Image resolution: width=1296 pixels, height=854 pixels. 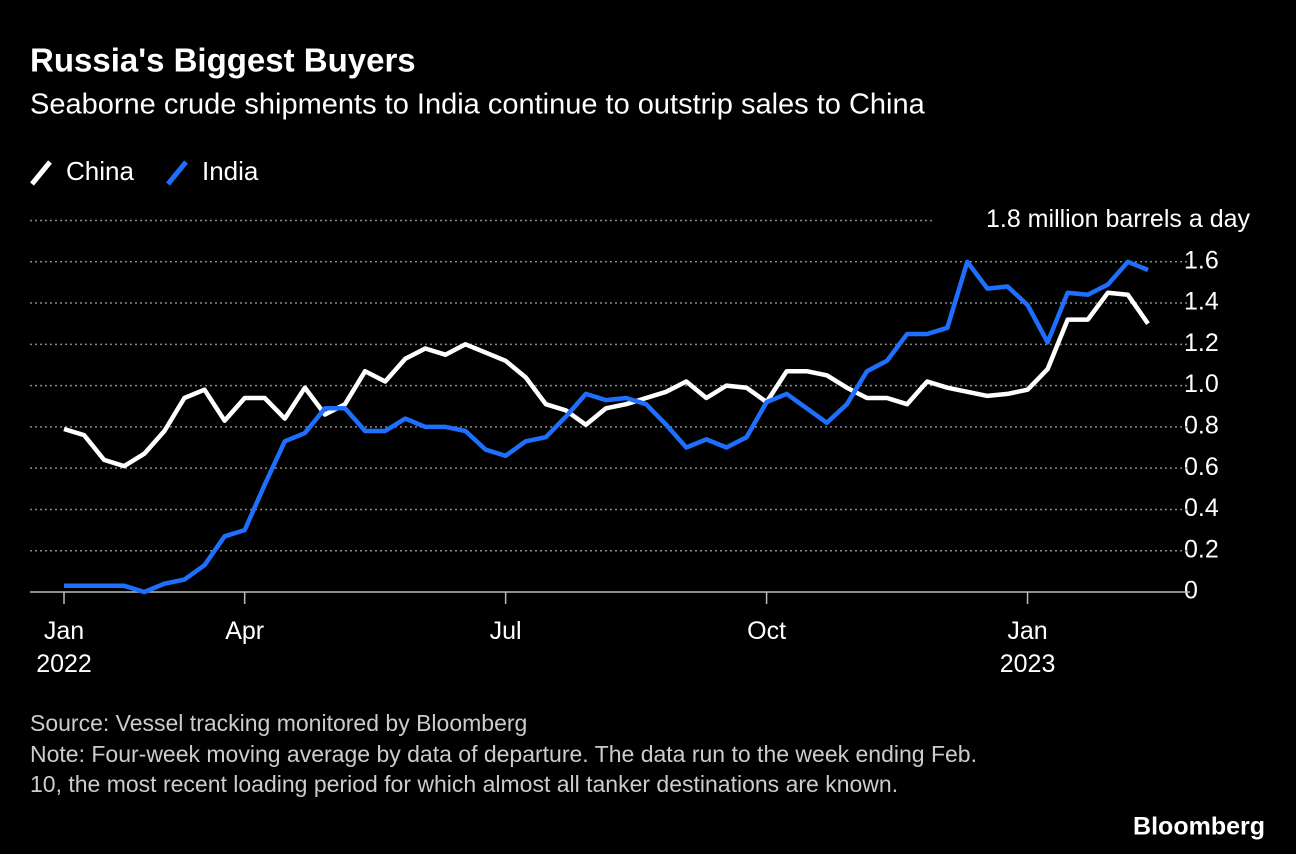 I want to click on y-tick-label: 1.2, so click(x=1201, y=343).